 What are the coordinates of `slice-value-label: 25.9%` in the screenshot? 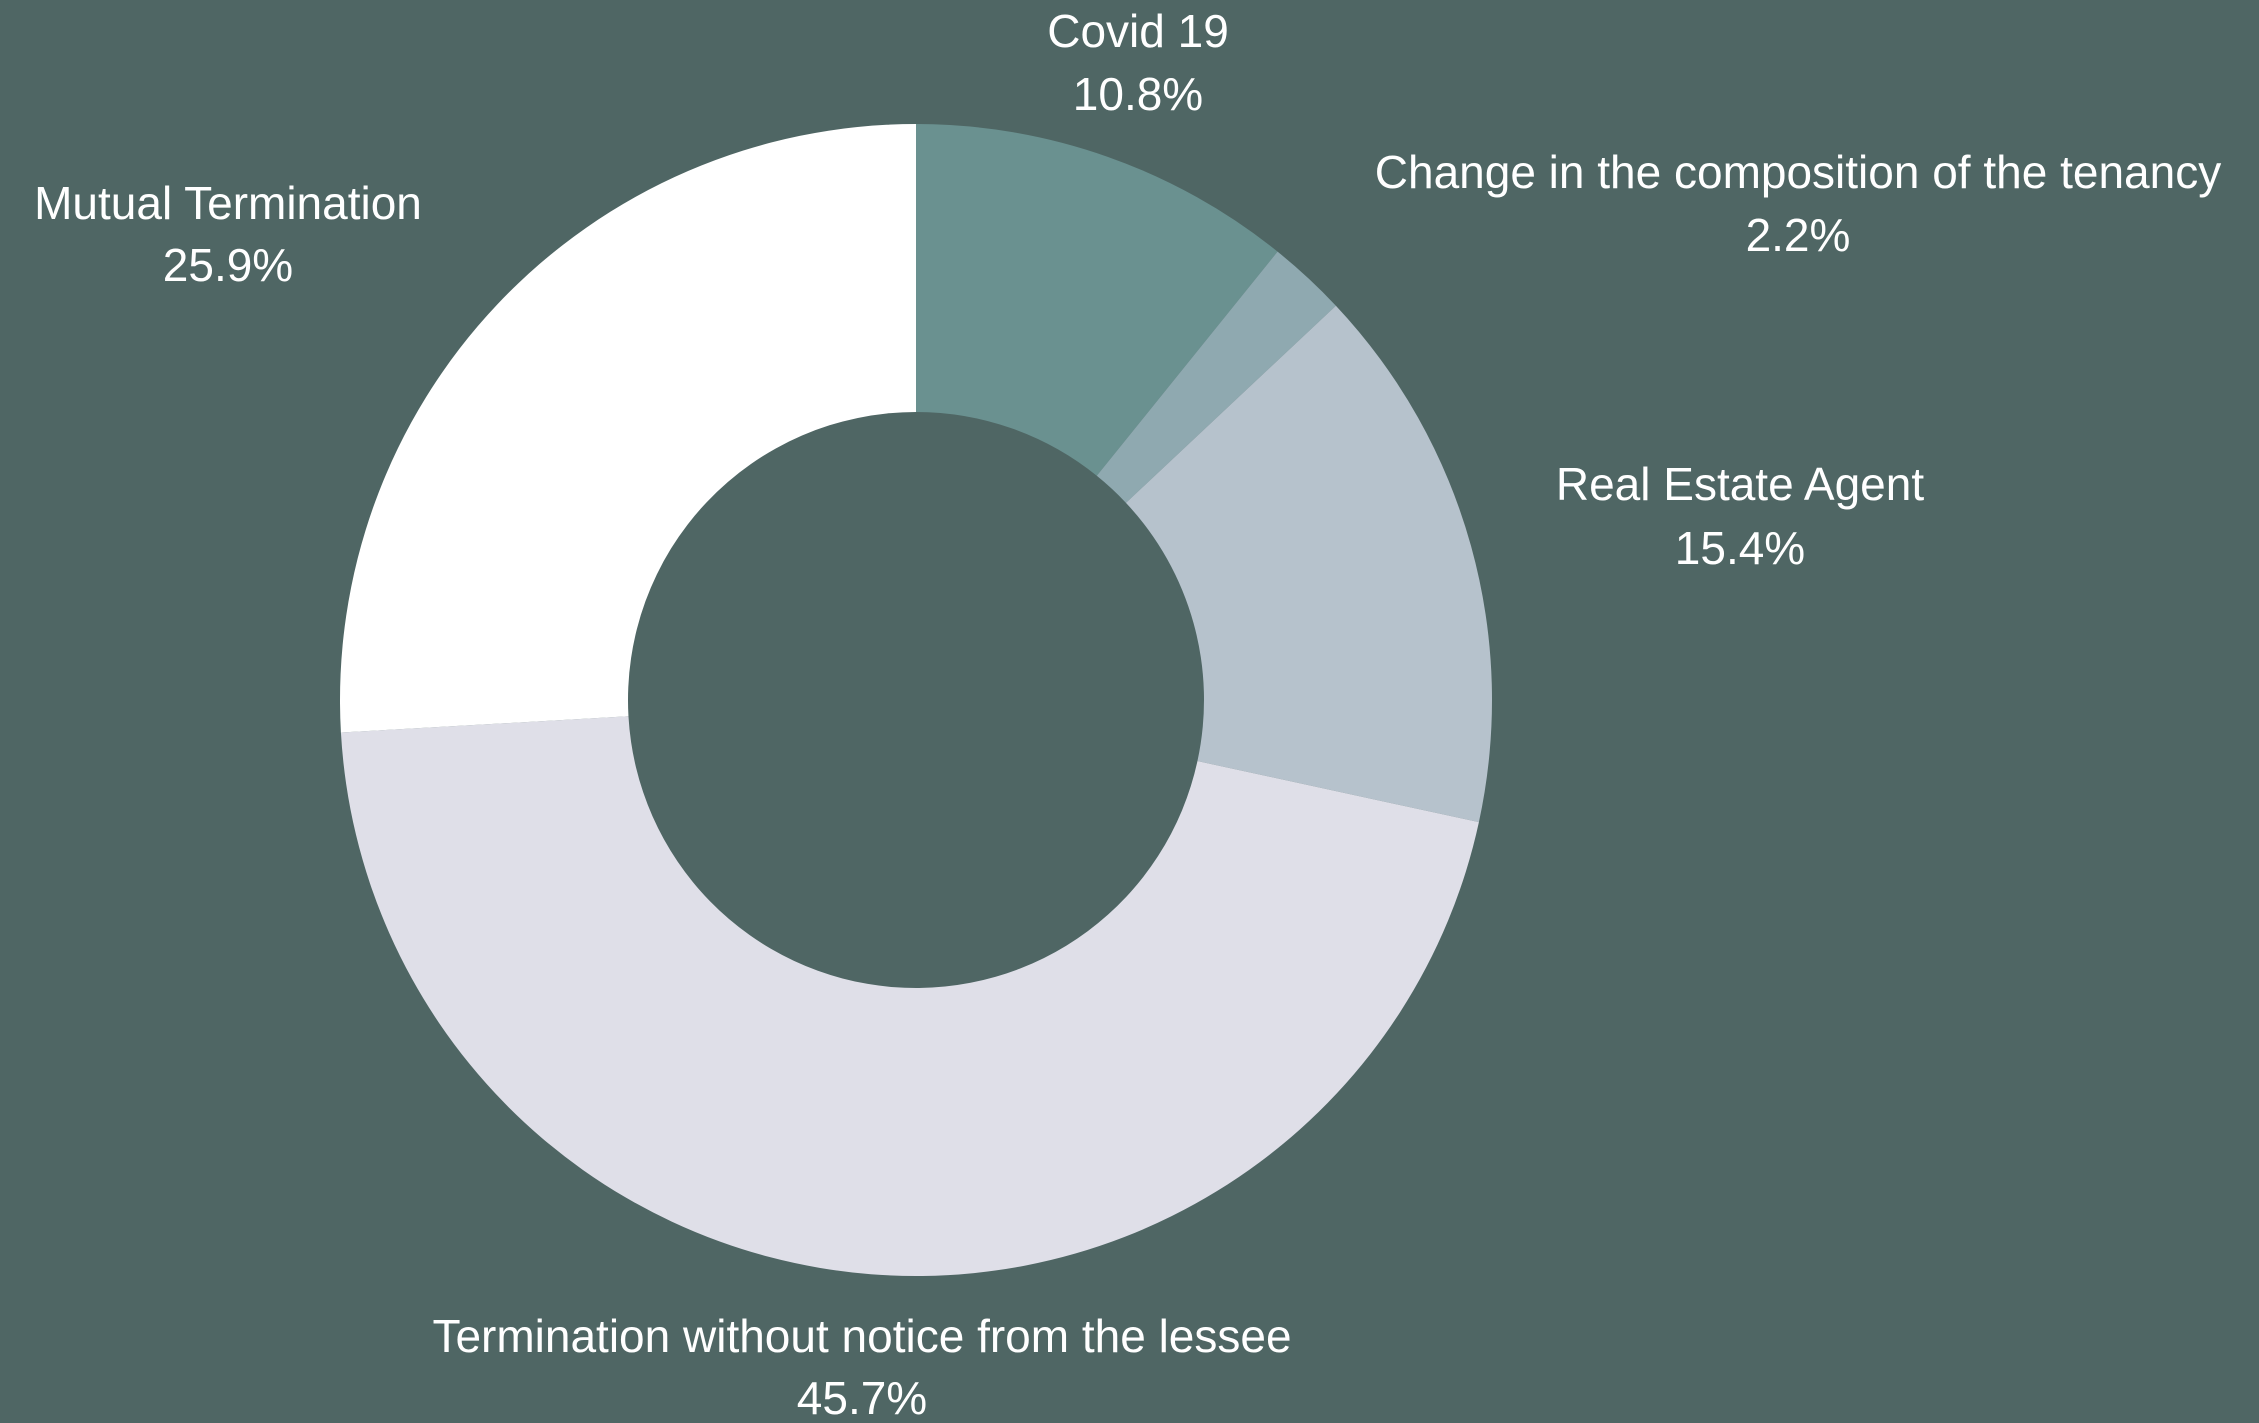 It's located at (228, 265).